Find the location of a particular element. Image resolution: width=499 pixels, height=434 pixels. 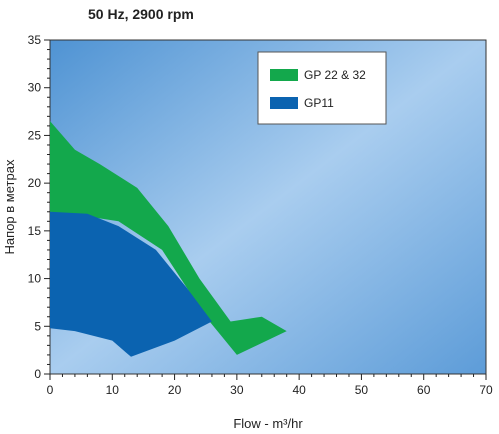

y-tick-label: 25 is located at coordinates (35, 135).